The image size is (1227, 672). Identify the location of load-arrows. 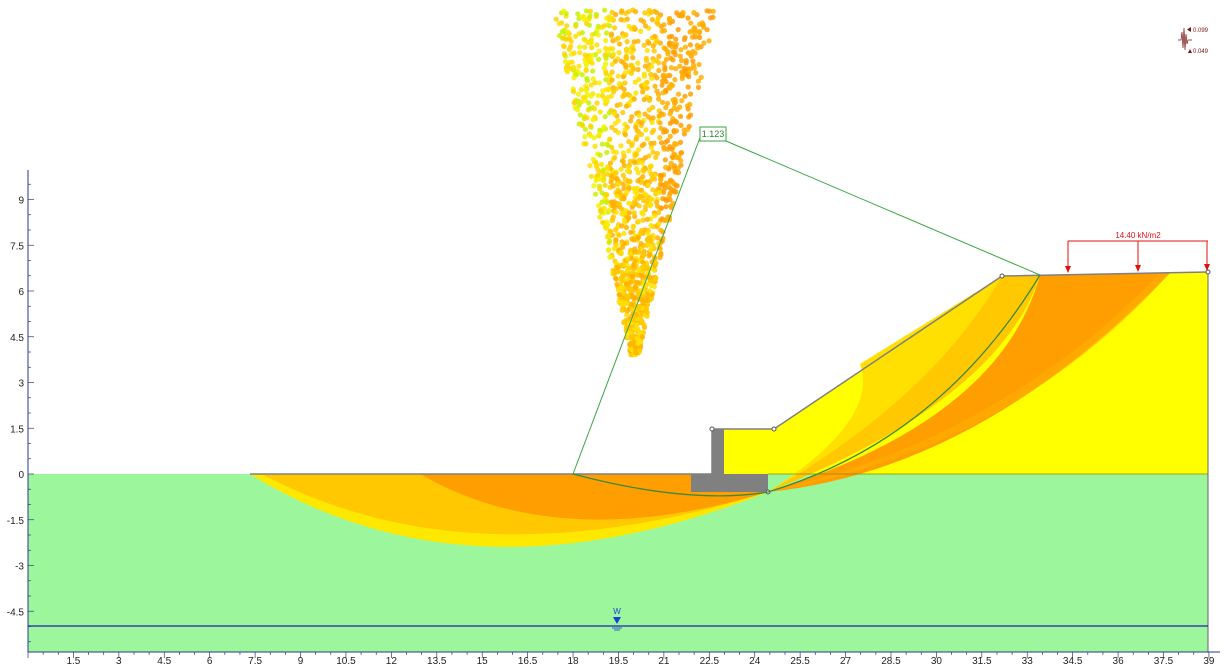
(1137, 257).